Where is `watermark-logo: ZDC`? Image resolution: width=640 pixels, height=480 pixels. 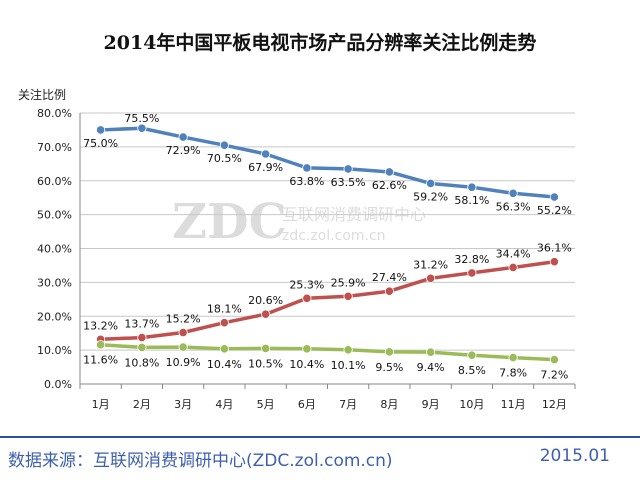 watermark-logo: ZDC is located at coordinates (229, 222).